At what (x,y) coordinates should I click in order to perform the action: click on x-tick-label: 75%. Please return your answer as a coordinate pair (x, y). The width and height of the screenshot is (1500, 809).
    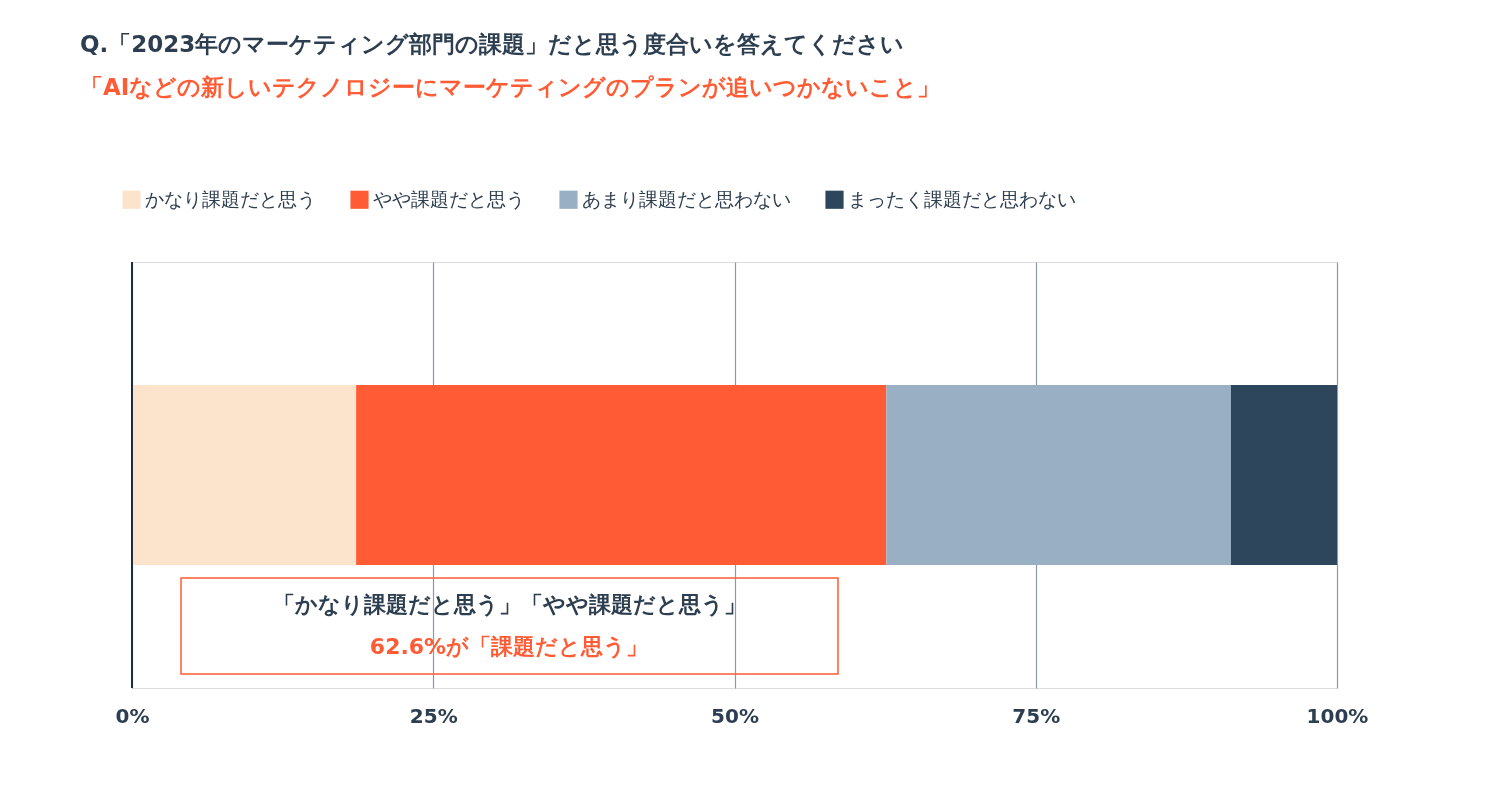
    Looking at the image, I should click on (1036, 715).